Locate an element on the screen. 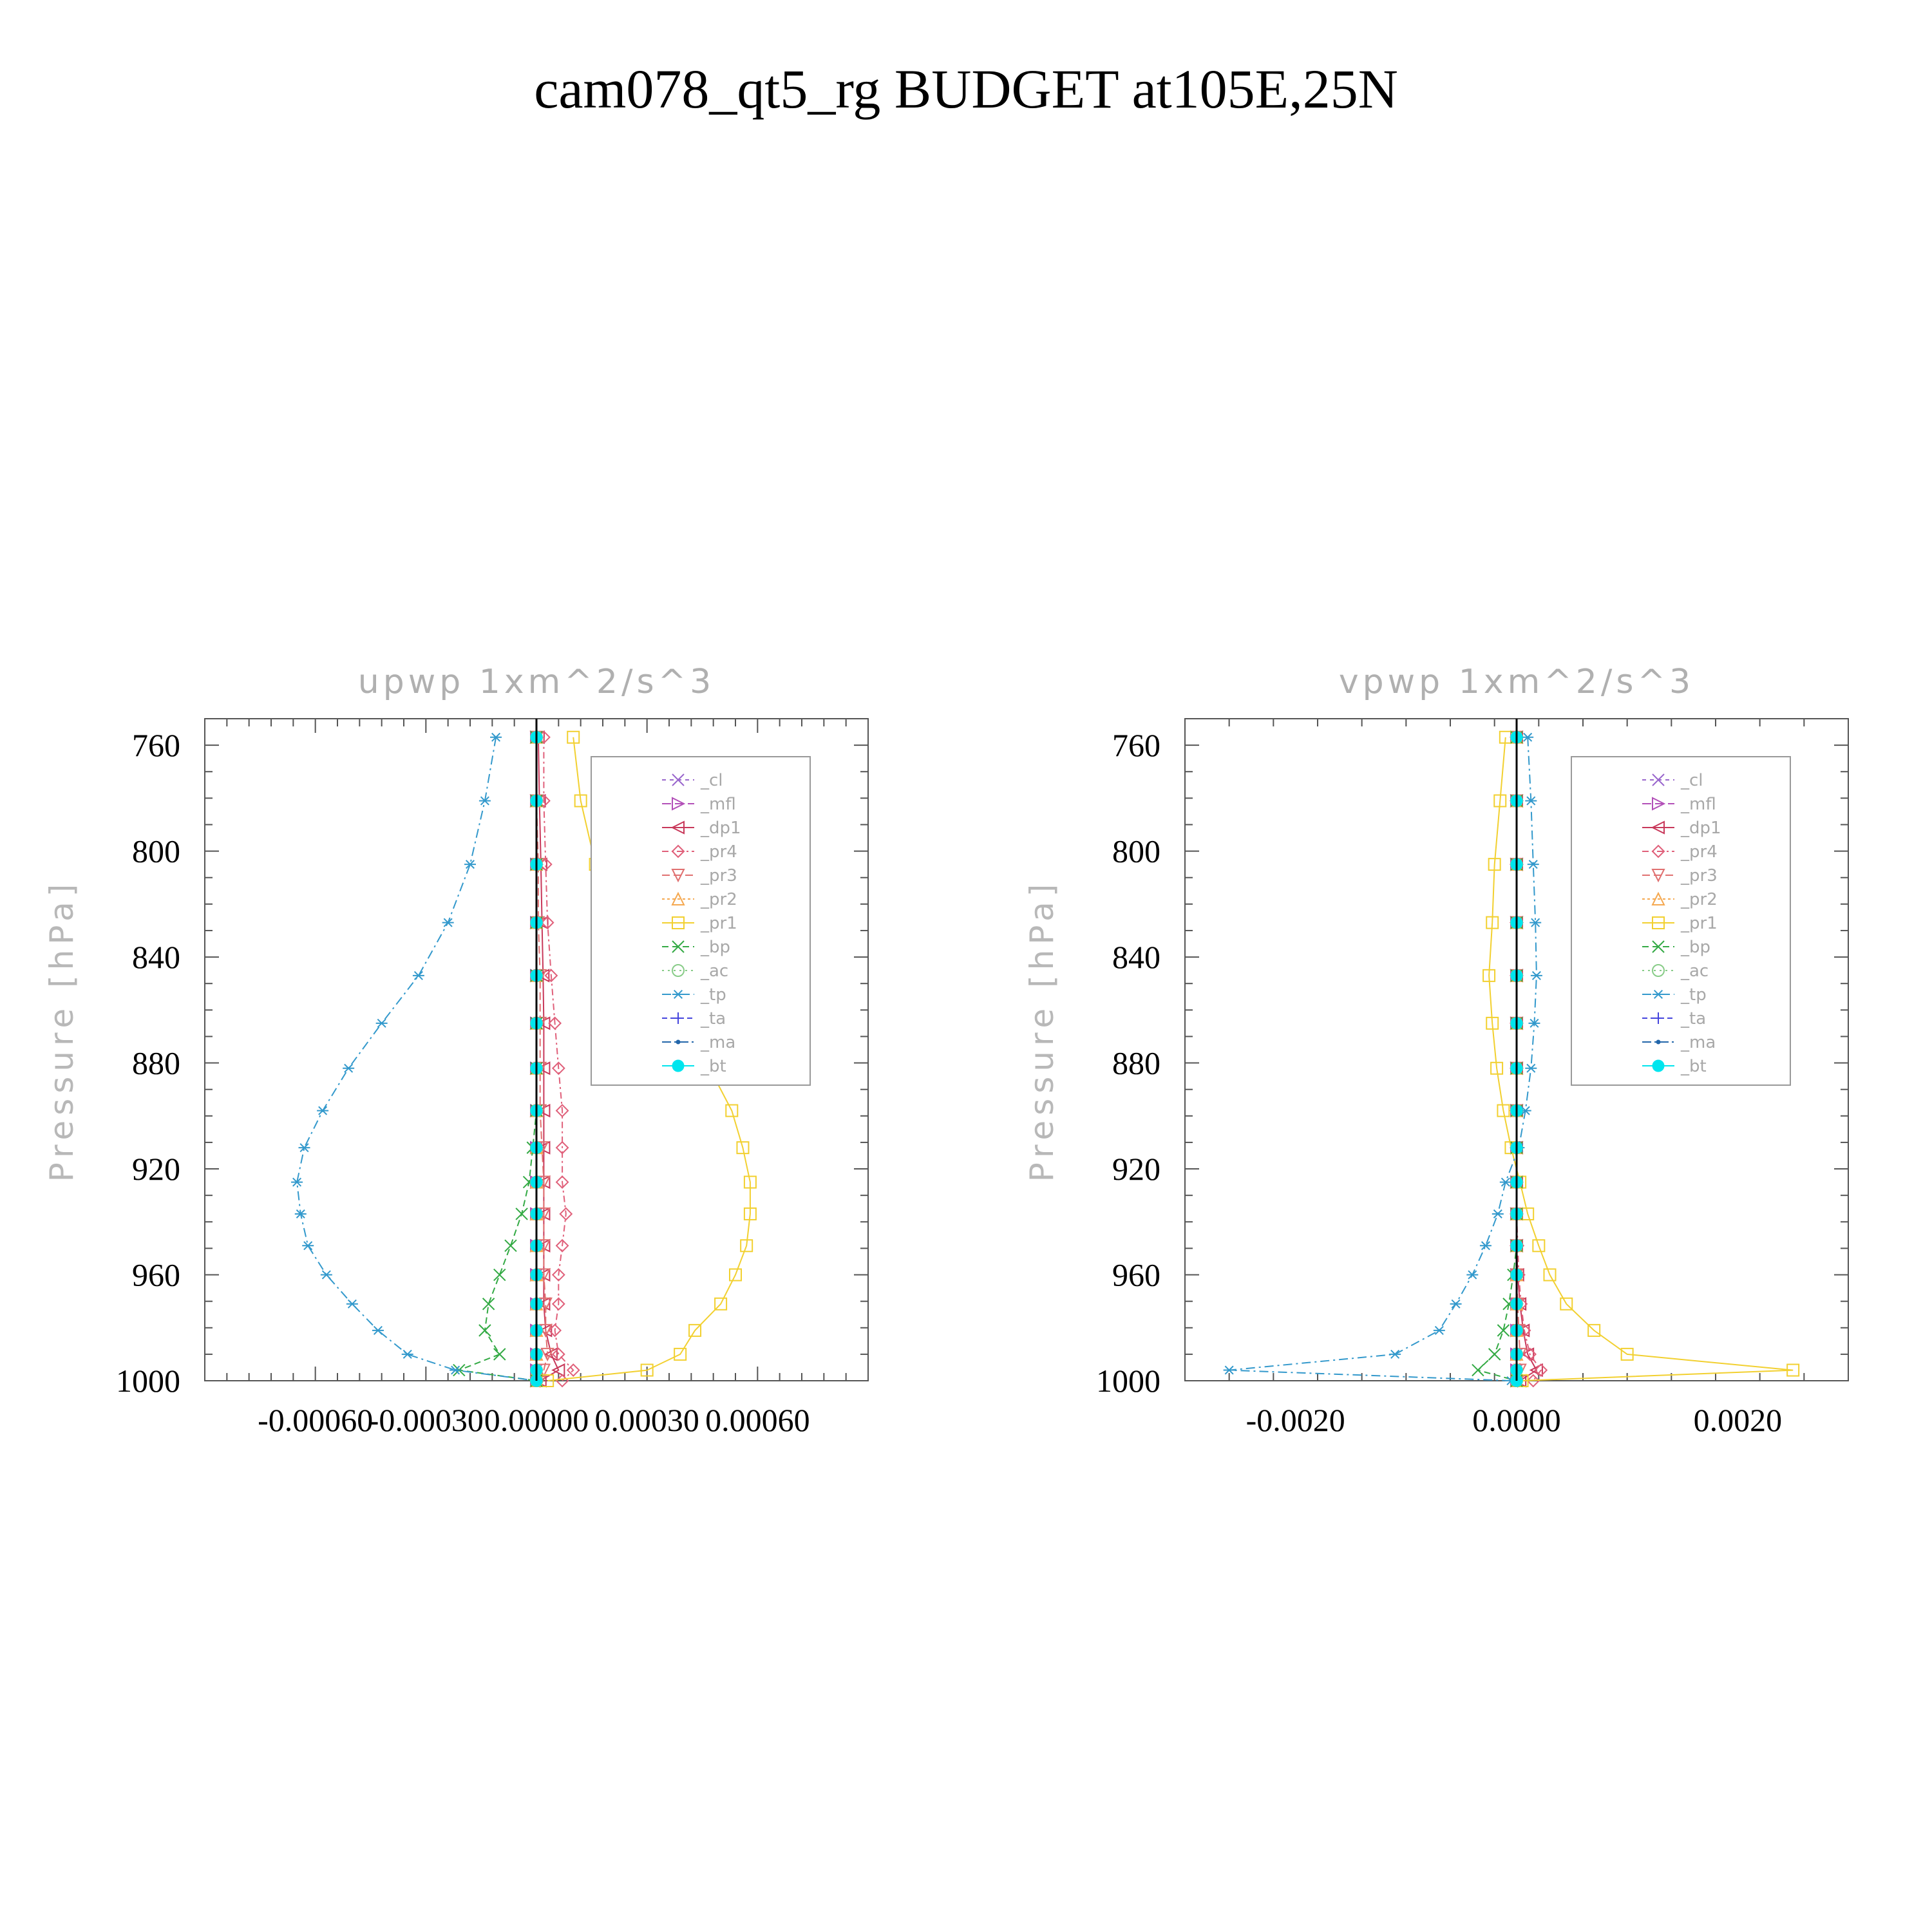  upwp-legend-marker-ma is located at coordinates (679, 1042).